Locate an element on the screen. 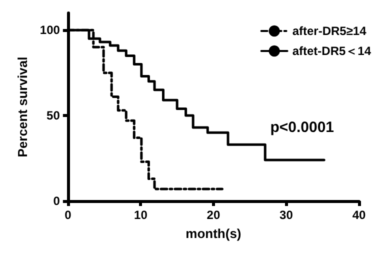 This screenshot has height=263, width=392. y-tick-label: 50 is located at coordinates (53, 115).